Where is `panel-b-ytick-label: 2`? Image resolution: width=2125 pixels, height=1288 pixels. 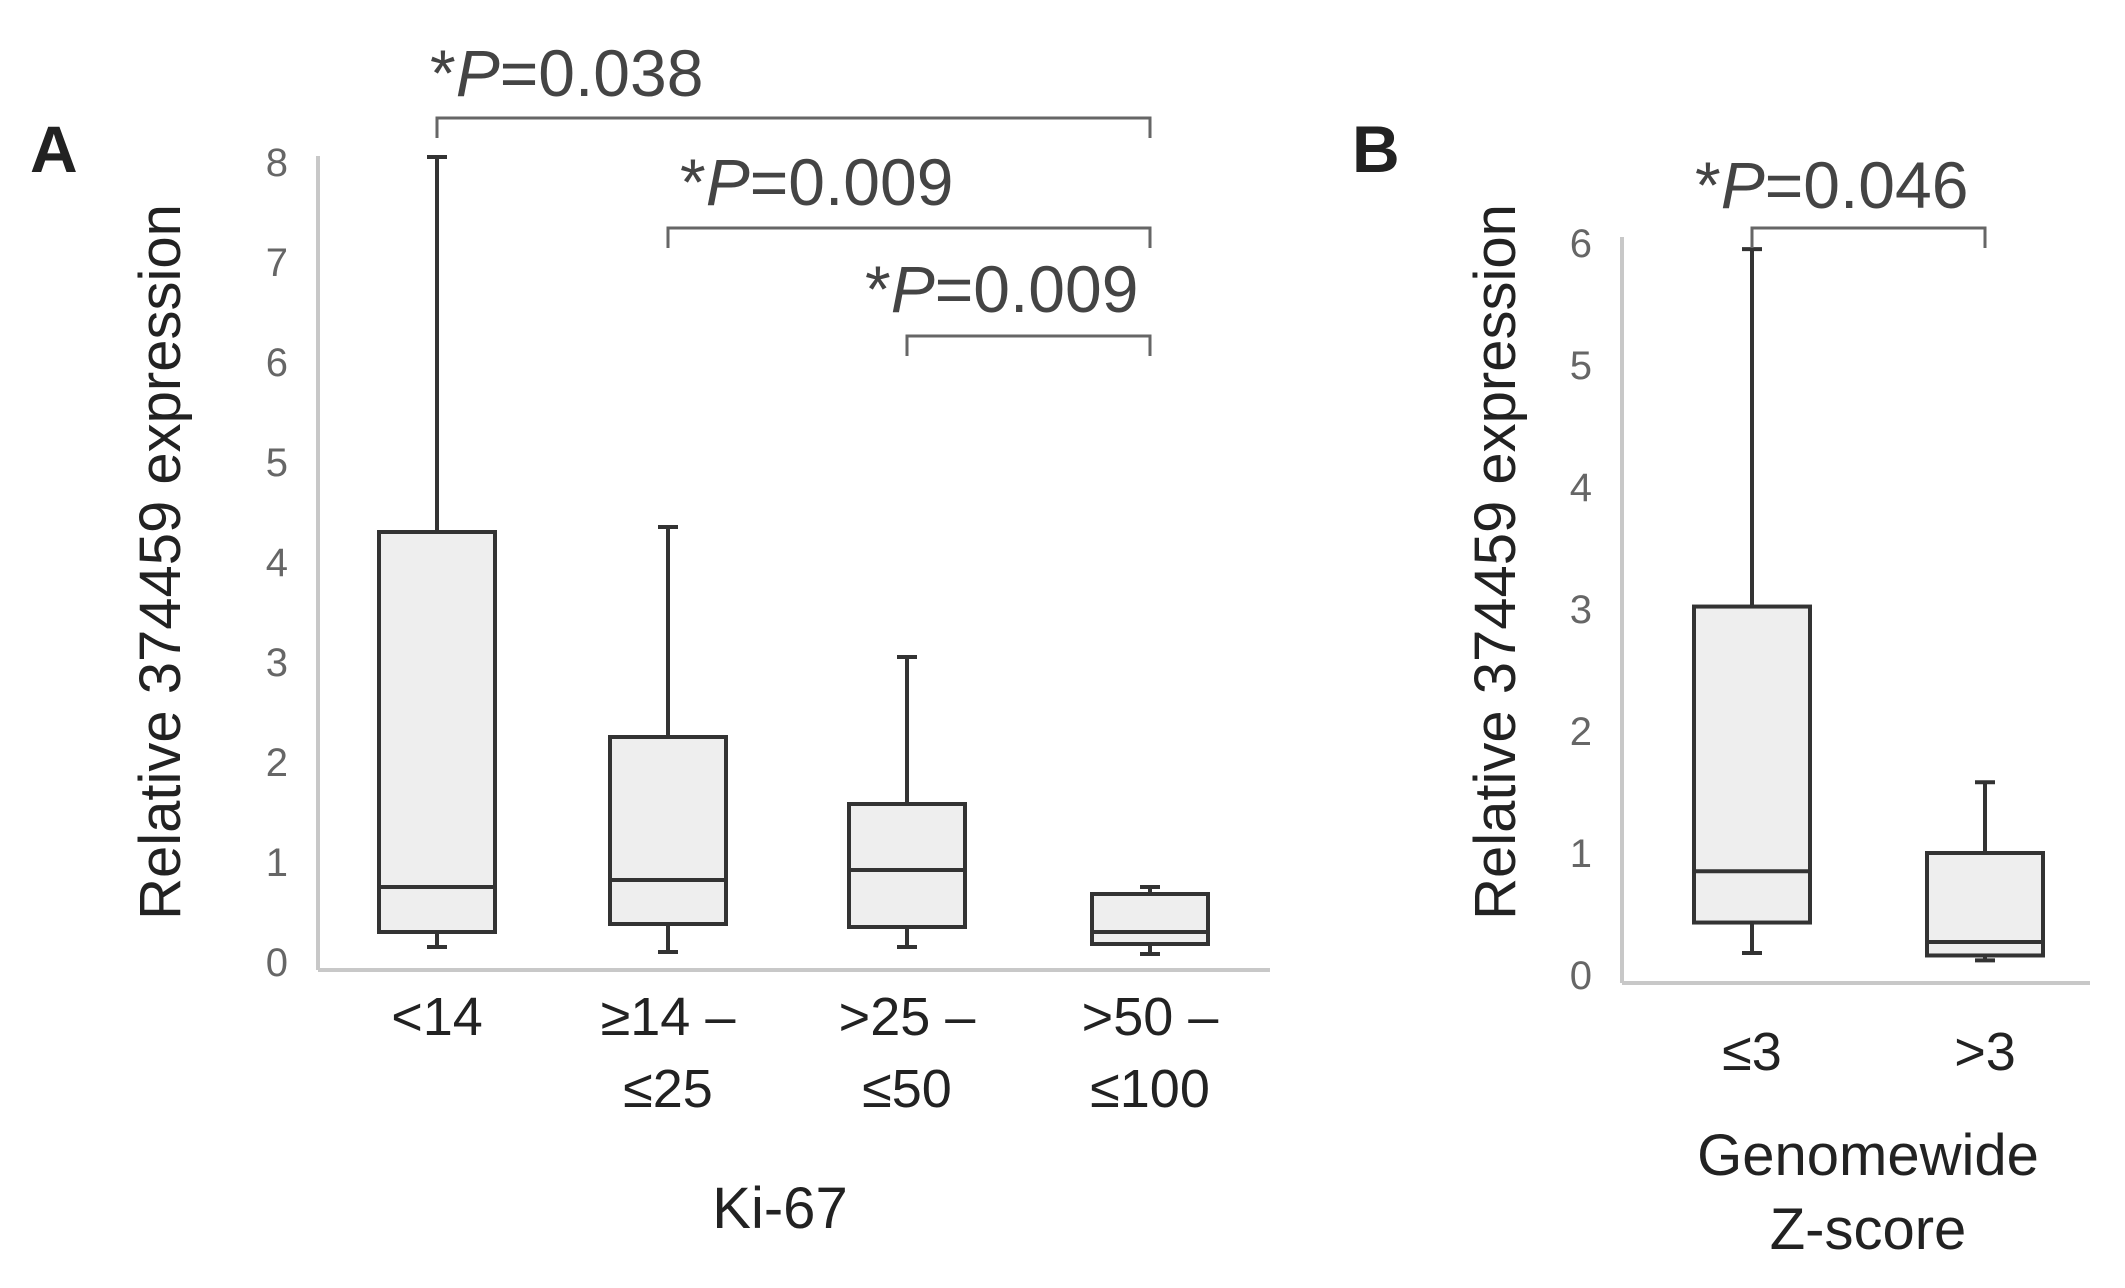
panel-b-ytick-label: 2 is located at coordinates (1581, 732).